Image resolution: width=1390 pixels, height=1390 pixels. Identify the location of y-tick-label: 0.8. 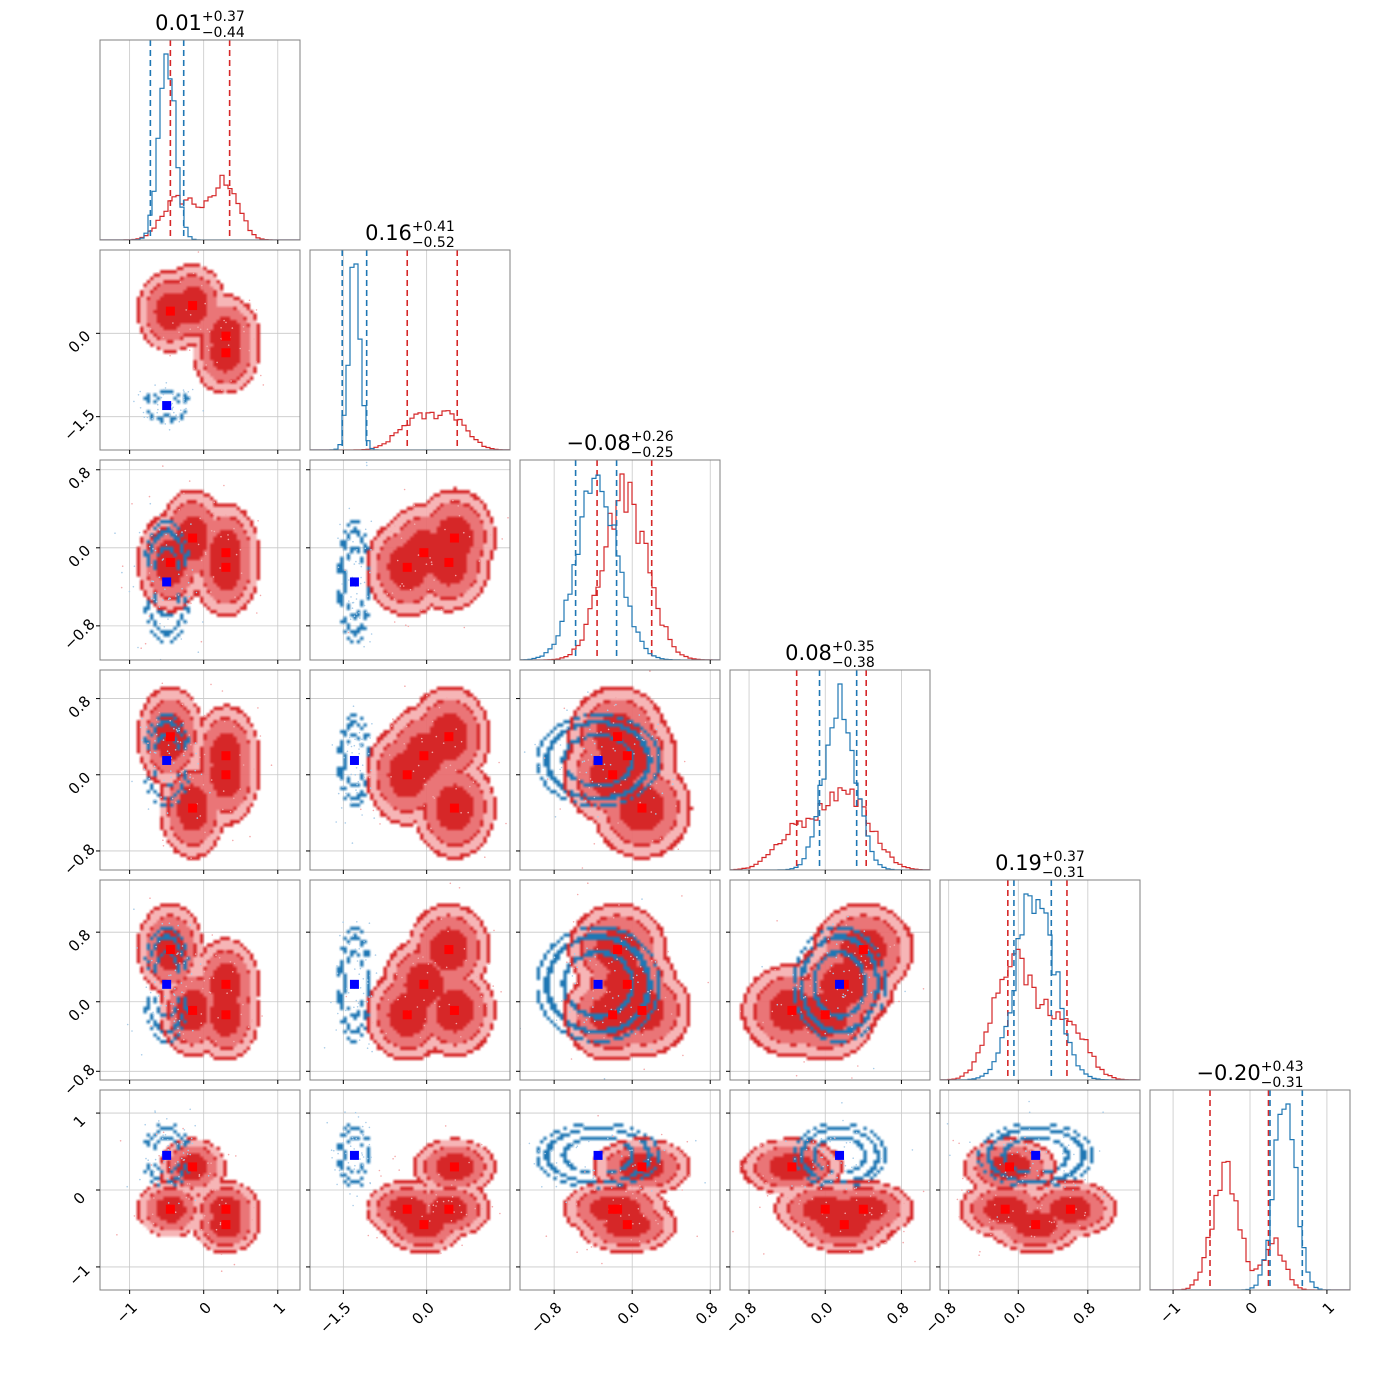
(80, 478).